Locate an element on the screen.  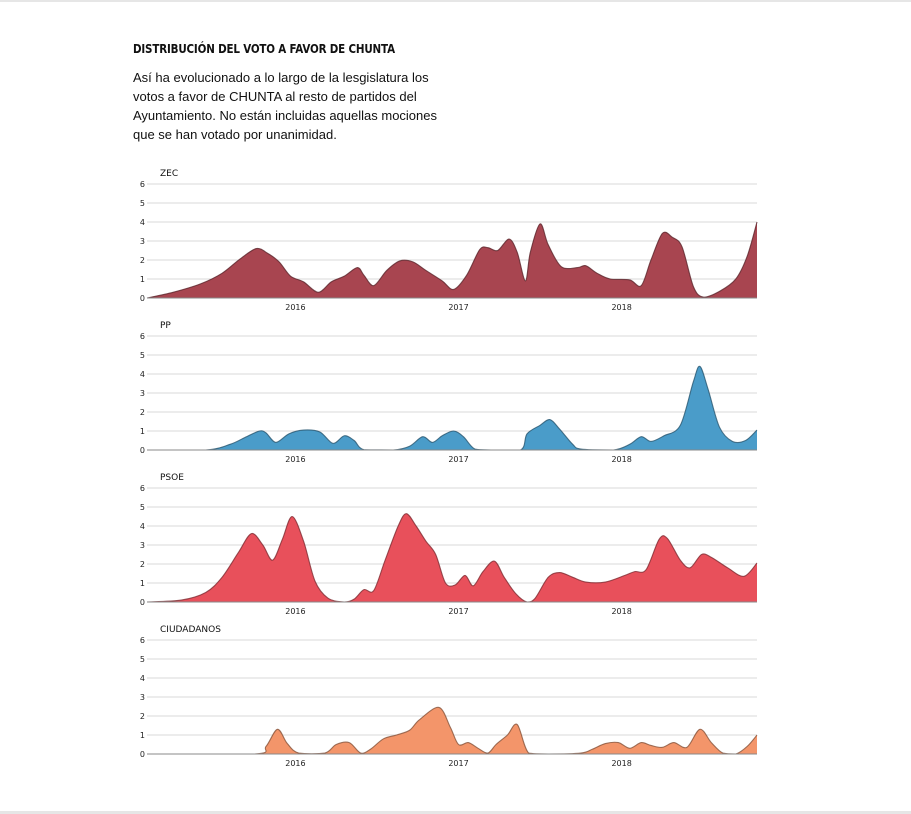
panel-label-pp: PP is located at coordinates (165, 326).